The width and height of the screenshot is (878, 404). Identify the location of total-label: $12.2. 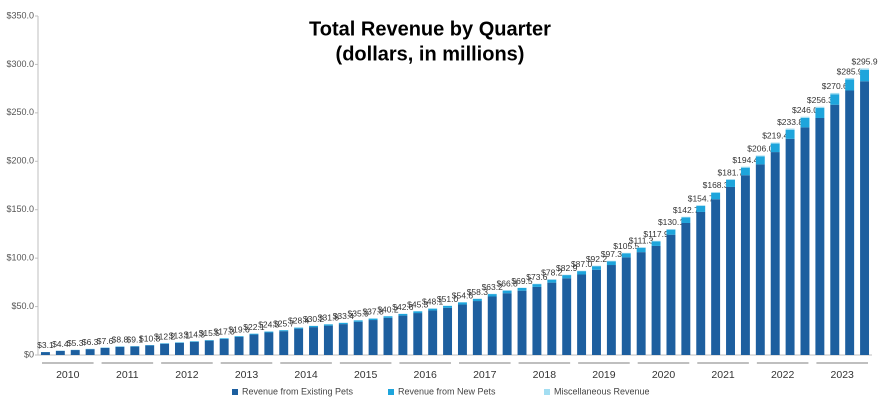
(165, 336).